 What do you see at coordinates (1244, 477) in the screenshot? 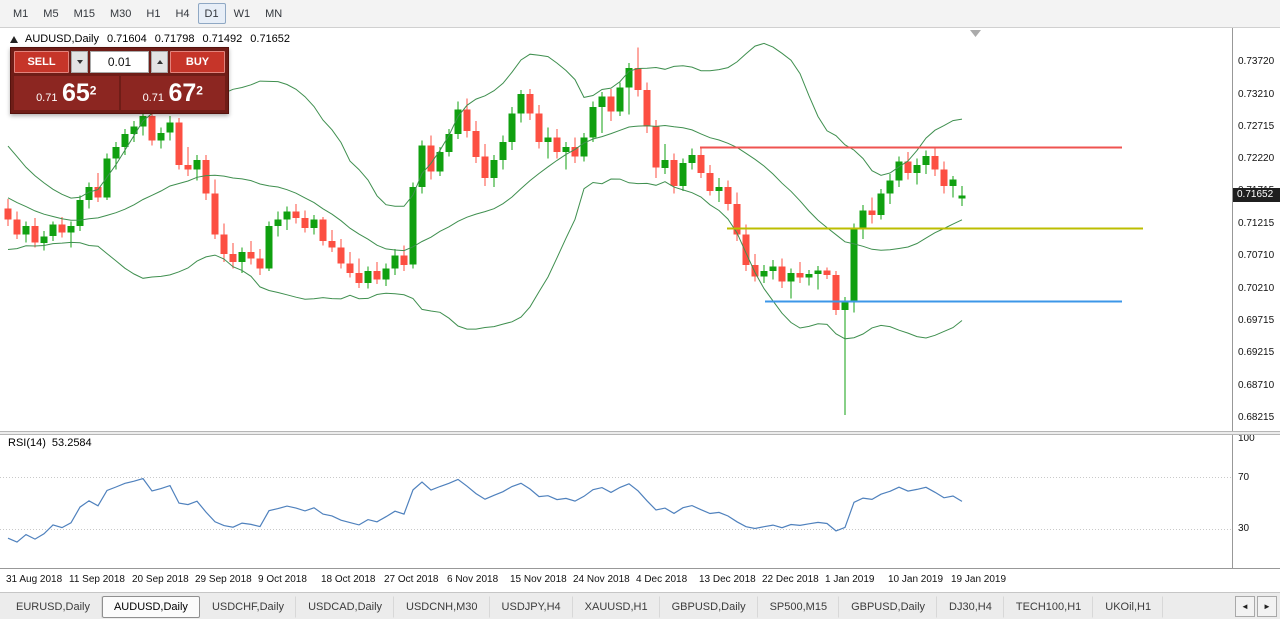
I see `rsi-tick-label: 70` at bounding box center [1244, 477].